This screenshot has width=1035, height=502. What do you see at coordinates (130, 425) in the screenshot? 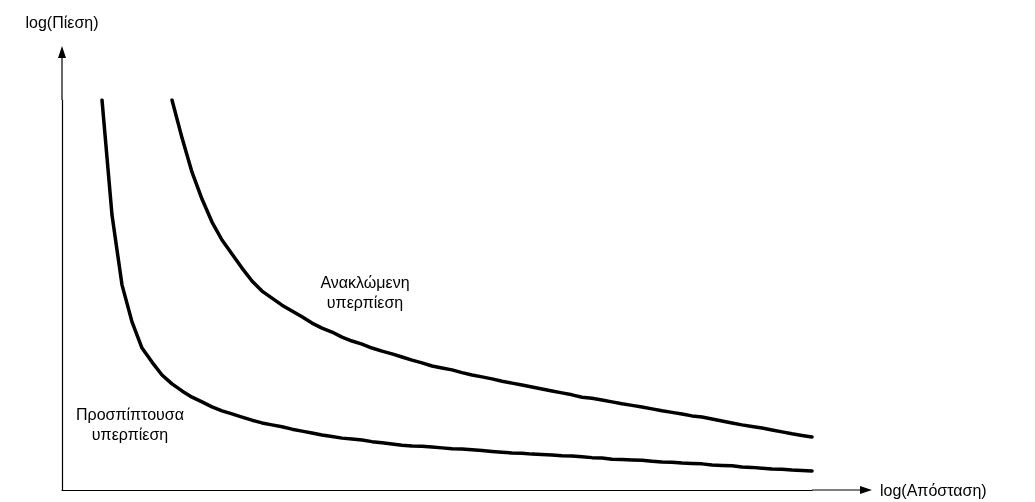
I see `series-label: Προσπίπτουσα υπερπίεση` at bounding box center [130, 425].